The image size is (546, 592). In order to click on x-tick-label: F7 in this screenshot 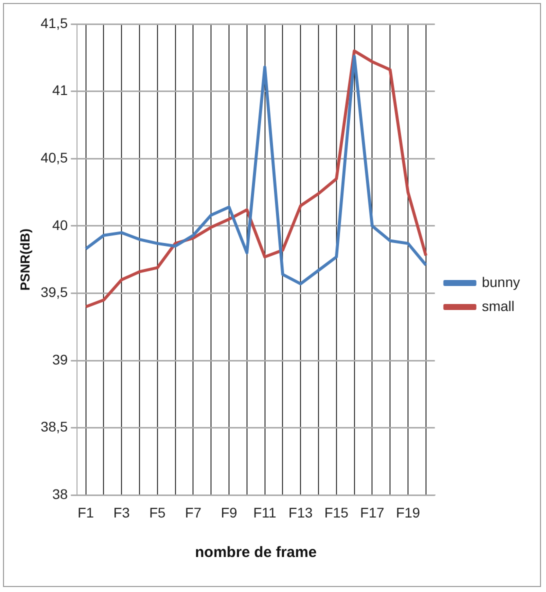, I will do `click(193, 512)`.